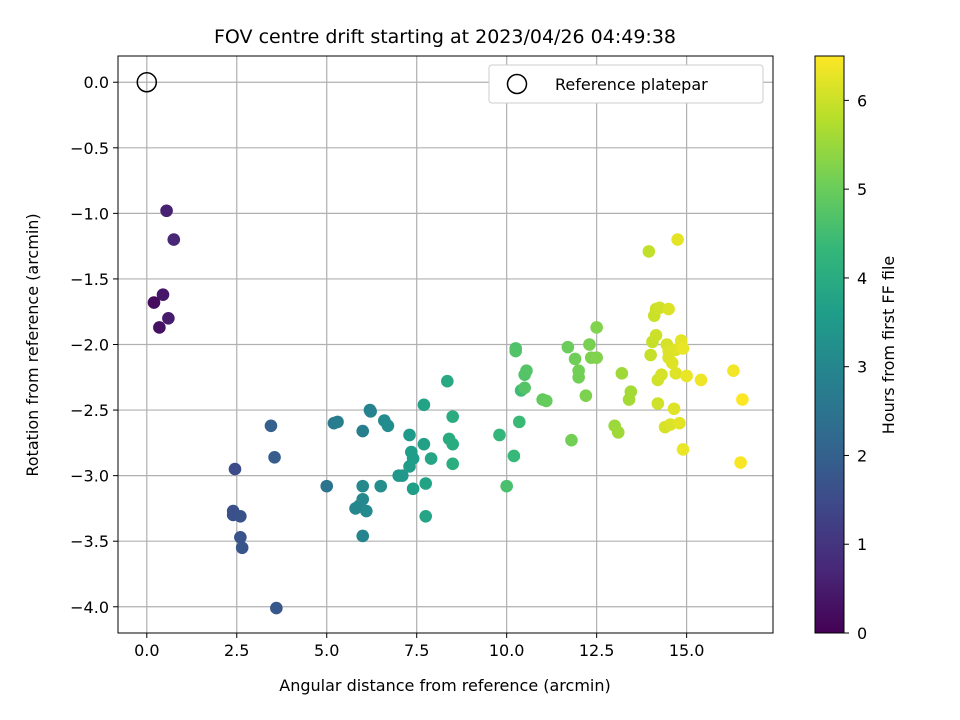 The image size is (960, 720). I want to click on legend-marker, so click(517, 84).